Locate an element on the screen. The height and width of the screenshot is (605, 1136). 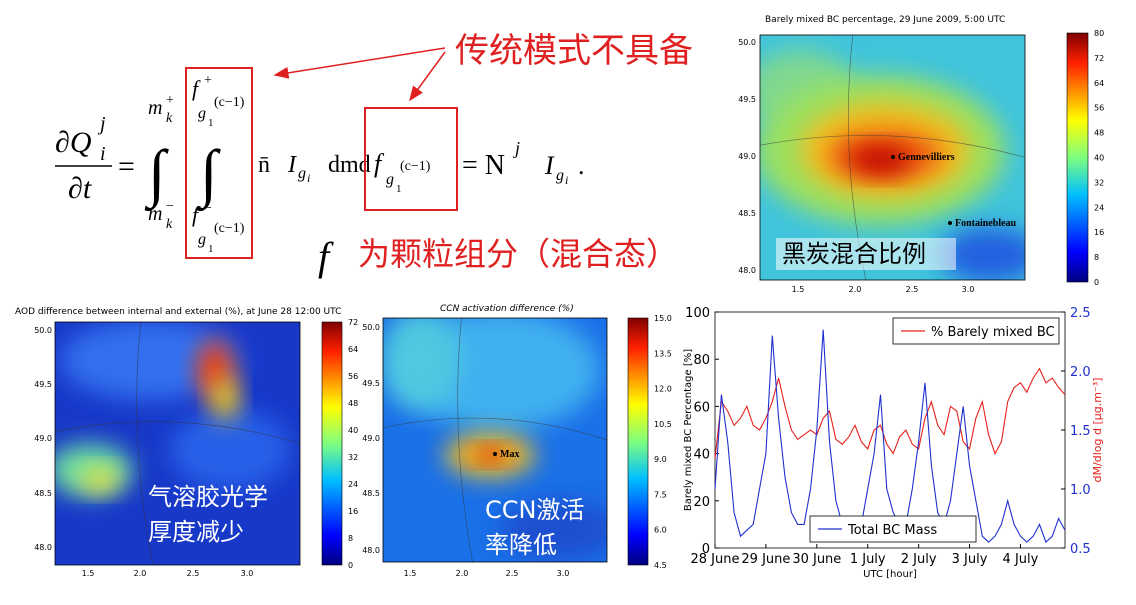
map-x-tick: 2.0 is located at coordinates (462, 573).